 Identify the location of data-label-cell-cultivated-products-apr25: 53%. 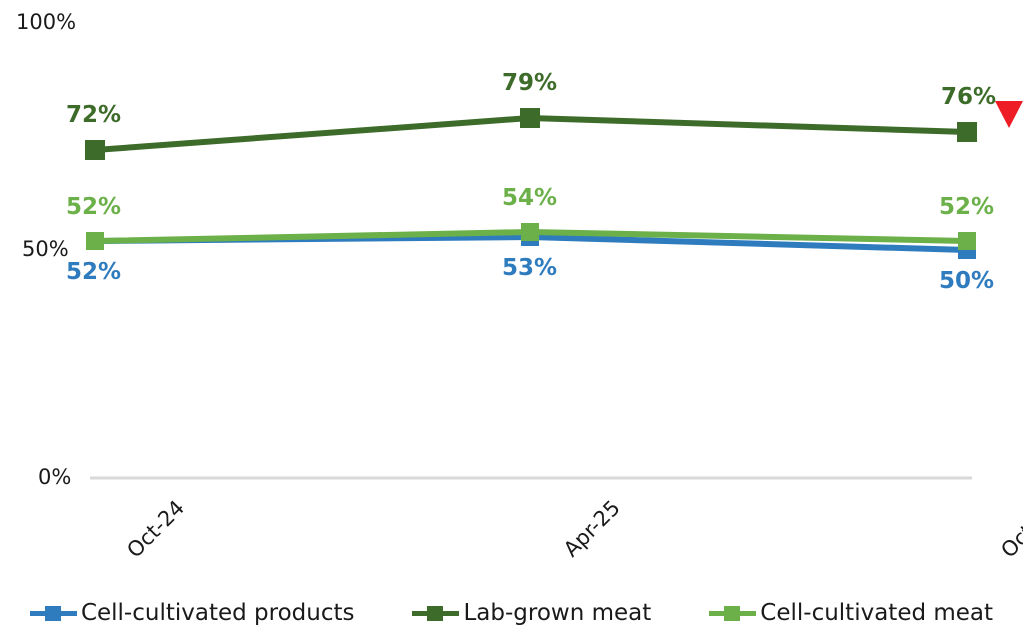
(530, 268).